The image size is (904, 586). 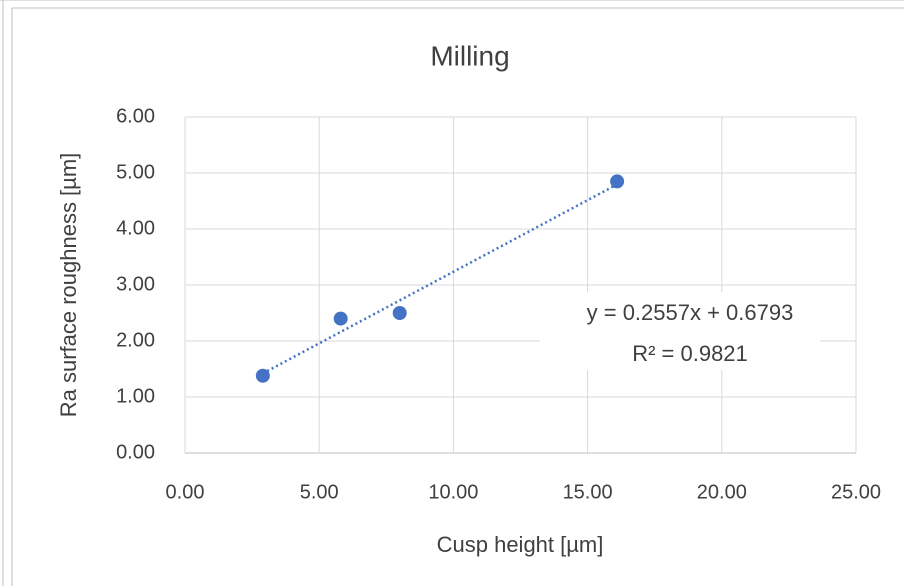 What do you see at coordinates (135, 340) in the screenshot?
I see `y-tick-label: 2.00` at bounding box center [135, 340].